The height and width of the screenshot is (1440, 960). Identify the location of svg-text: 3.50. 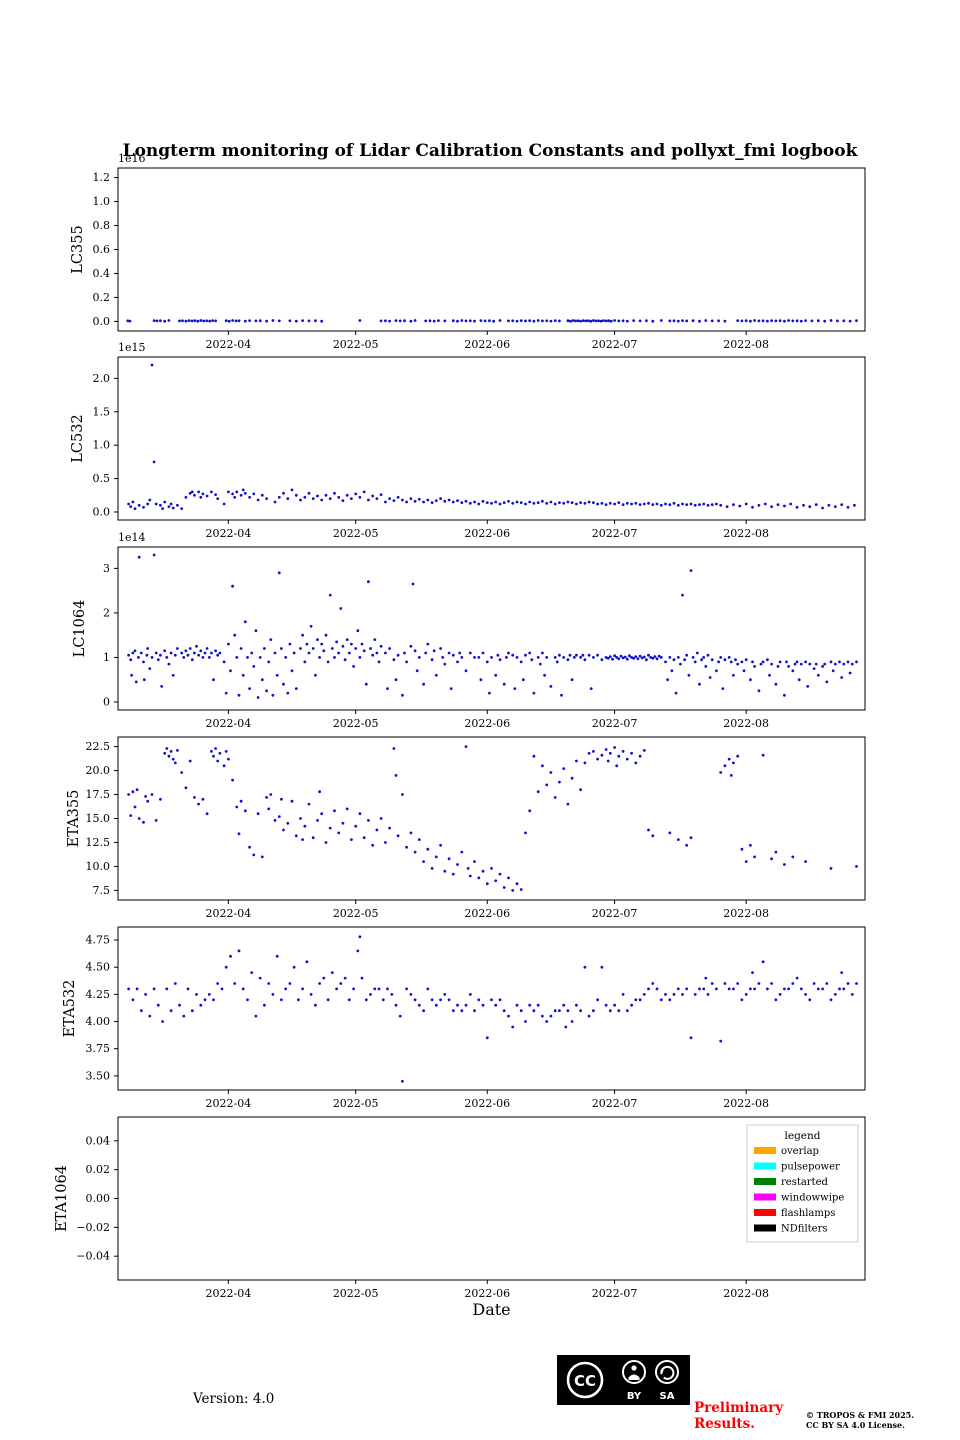
(98, 1075).